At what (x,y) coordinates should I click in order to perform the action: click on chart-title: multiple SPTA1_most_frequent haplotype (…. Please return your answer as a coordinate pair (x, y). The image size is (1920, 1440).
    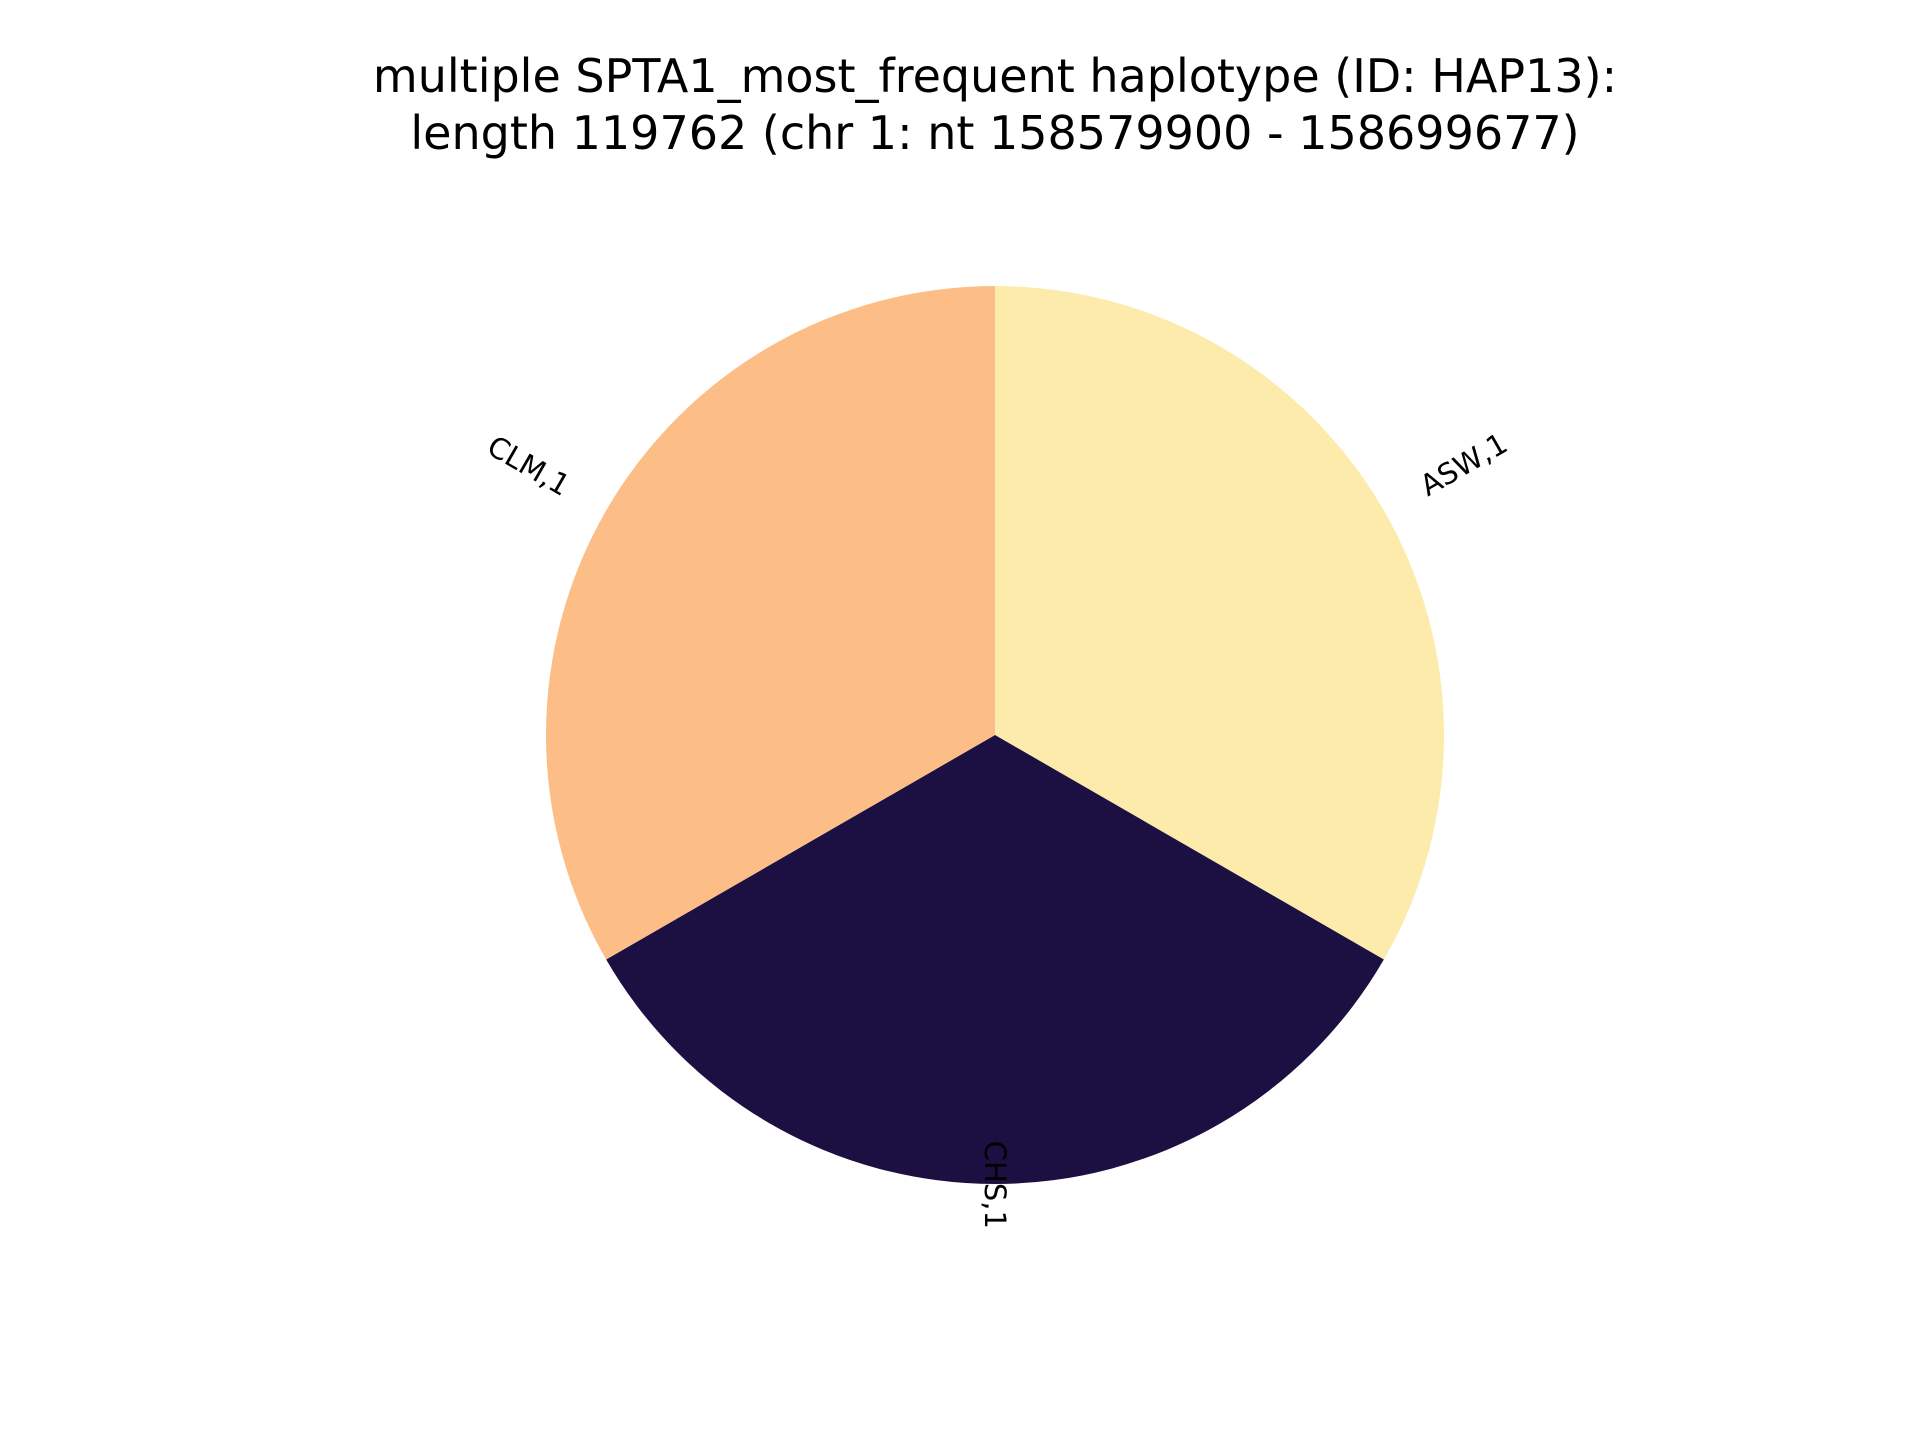
    Looking at the image, I should click on (960, 105).